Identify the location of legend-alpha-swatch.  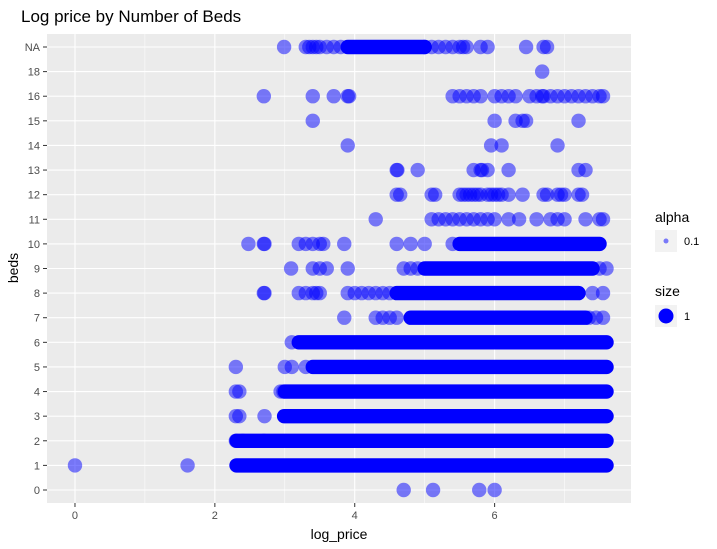
(666, 241).